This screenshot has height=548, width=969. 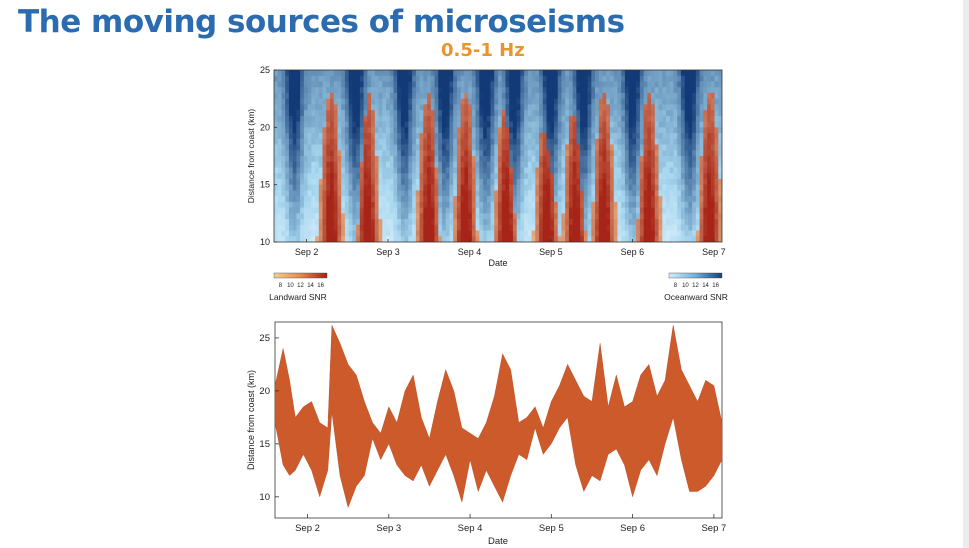 What do you see at coordinates (264, 338) in the screenshot?
I see `range-y-tick-label: 25` at bounding box center [264, 338].